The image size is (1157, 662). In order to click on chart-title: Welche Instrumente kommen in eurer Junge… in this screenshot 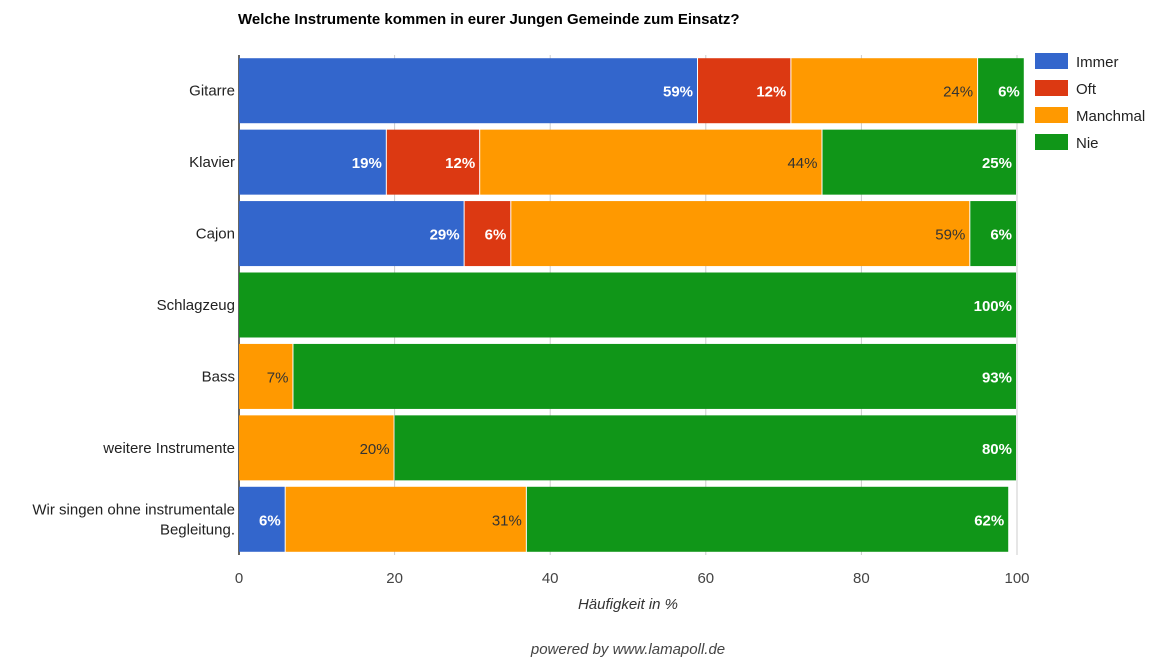, I will do `click(489, 19)`.